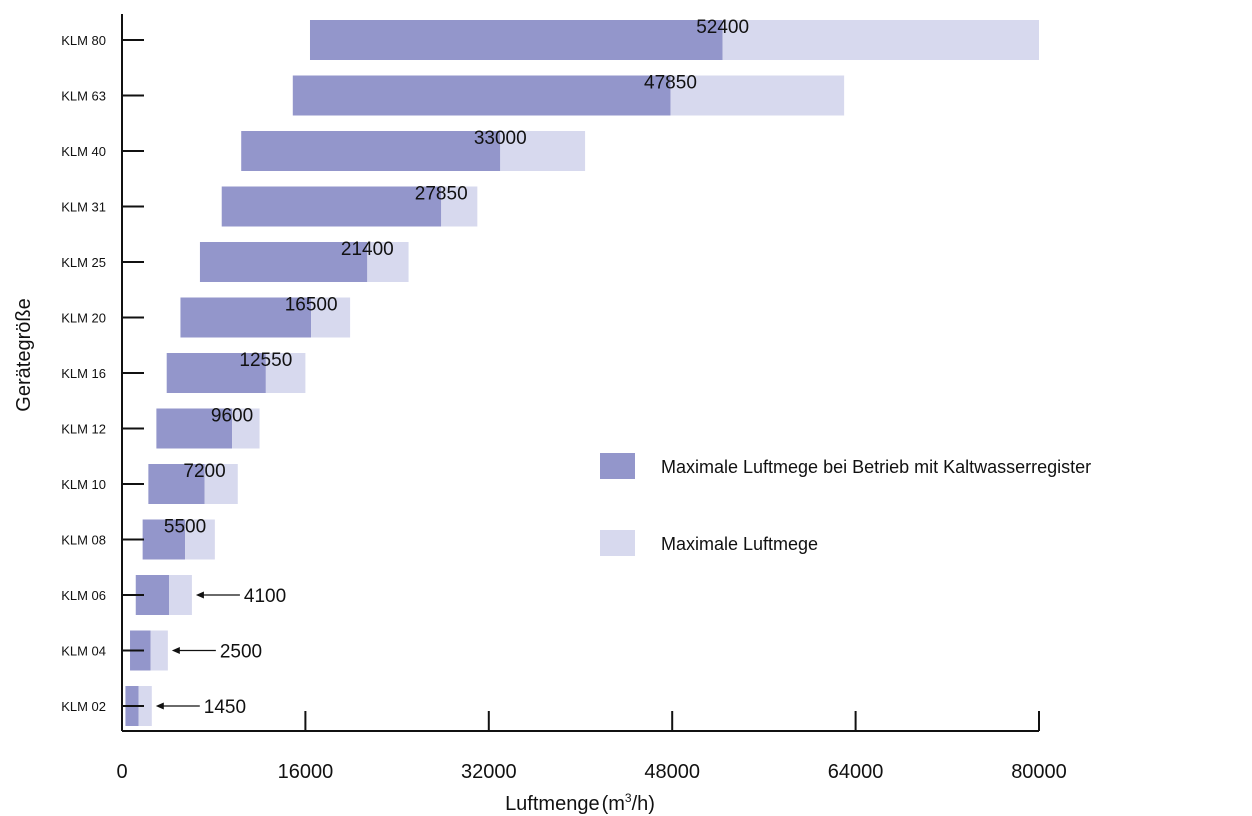 The image size is (1252, 816). What do you see at coordinates (1039, 772) in the screenshot?
I see `x-tick-label-80000: 80000` at bounding box center [1039, 772].